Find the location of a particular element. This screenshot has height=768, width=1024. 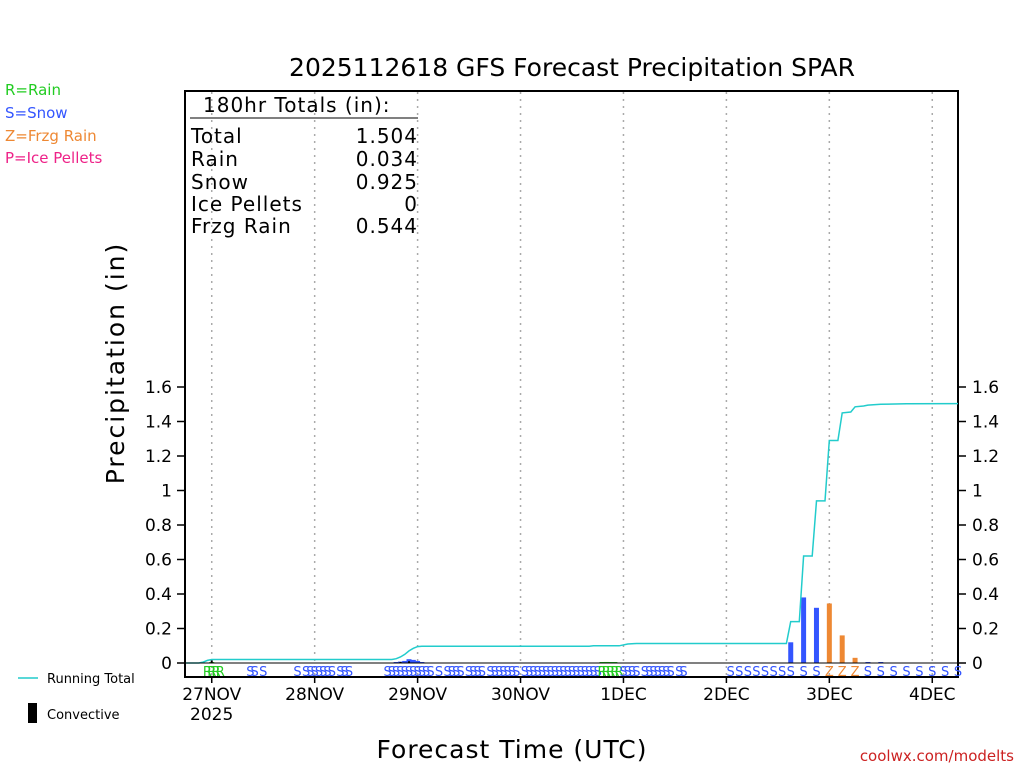

running-total-legend-label: Running Total is located at coordinates (91, 679).